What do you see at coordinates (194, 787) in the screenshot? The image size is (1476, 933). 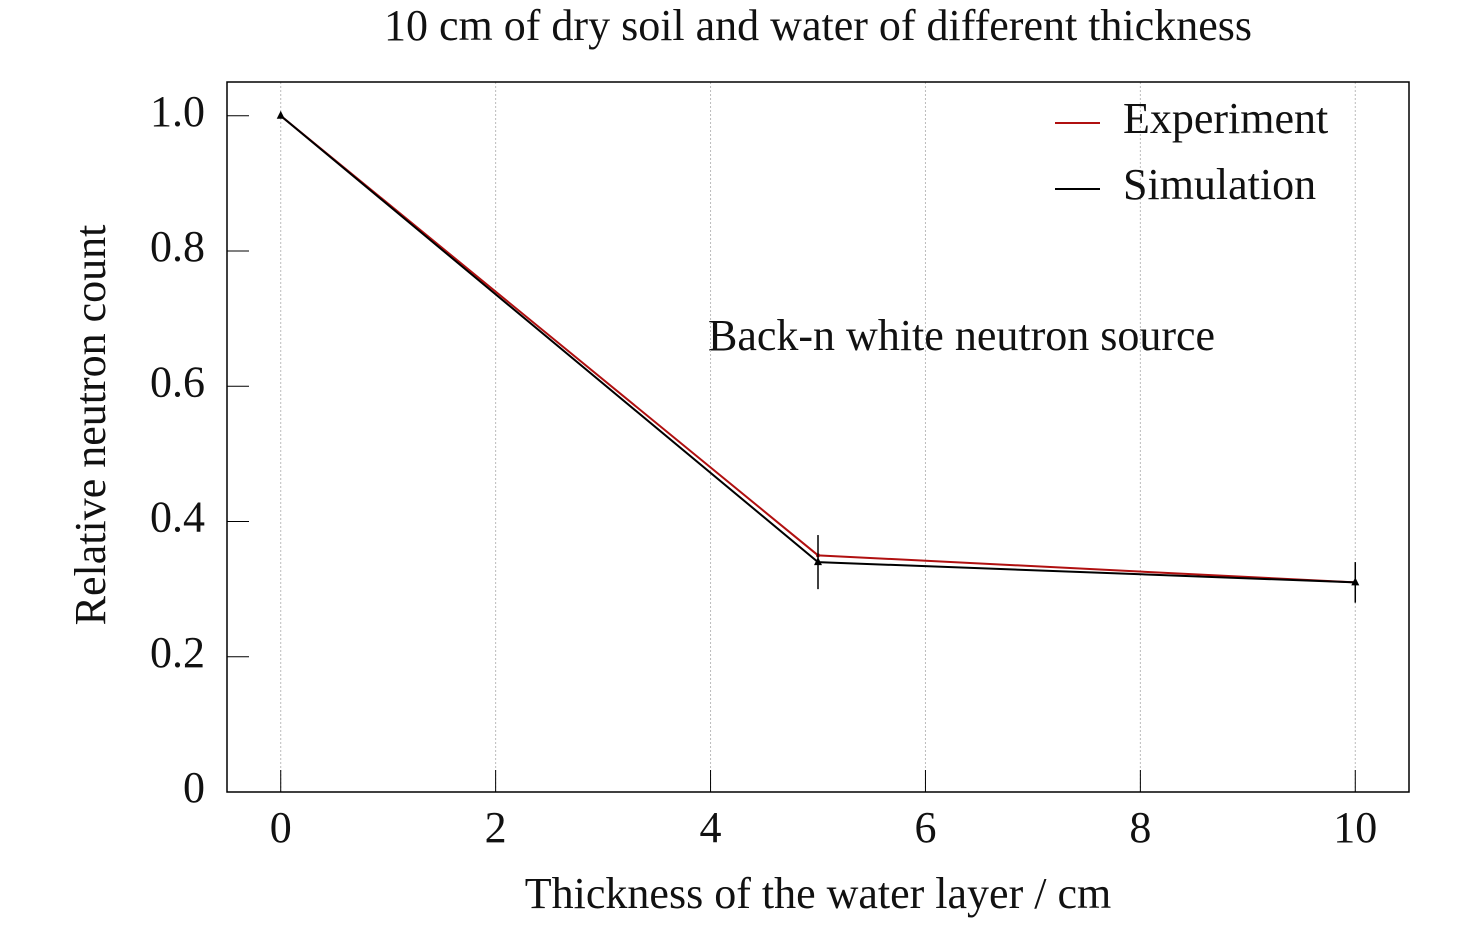 I see `y-tick-label: 0` at bounding box center [194, 787].